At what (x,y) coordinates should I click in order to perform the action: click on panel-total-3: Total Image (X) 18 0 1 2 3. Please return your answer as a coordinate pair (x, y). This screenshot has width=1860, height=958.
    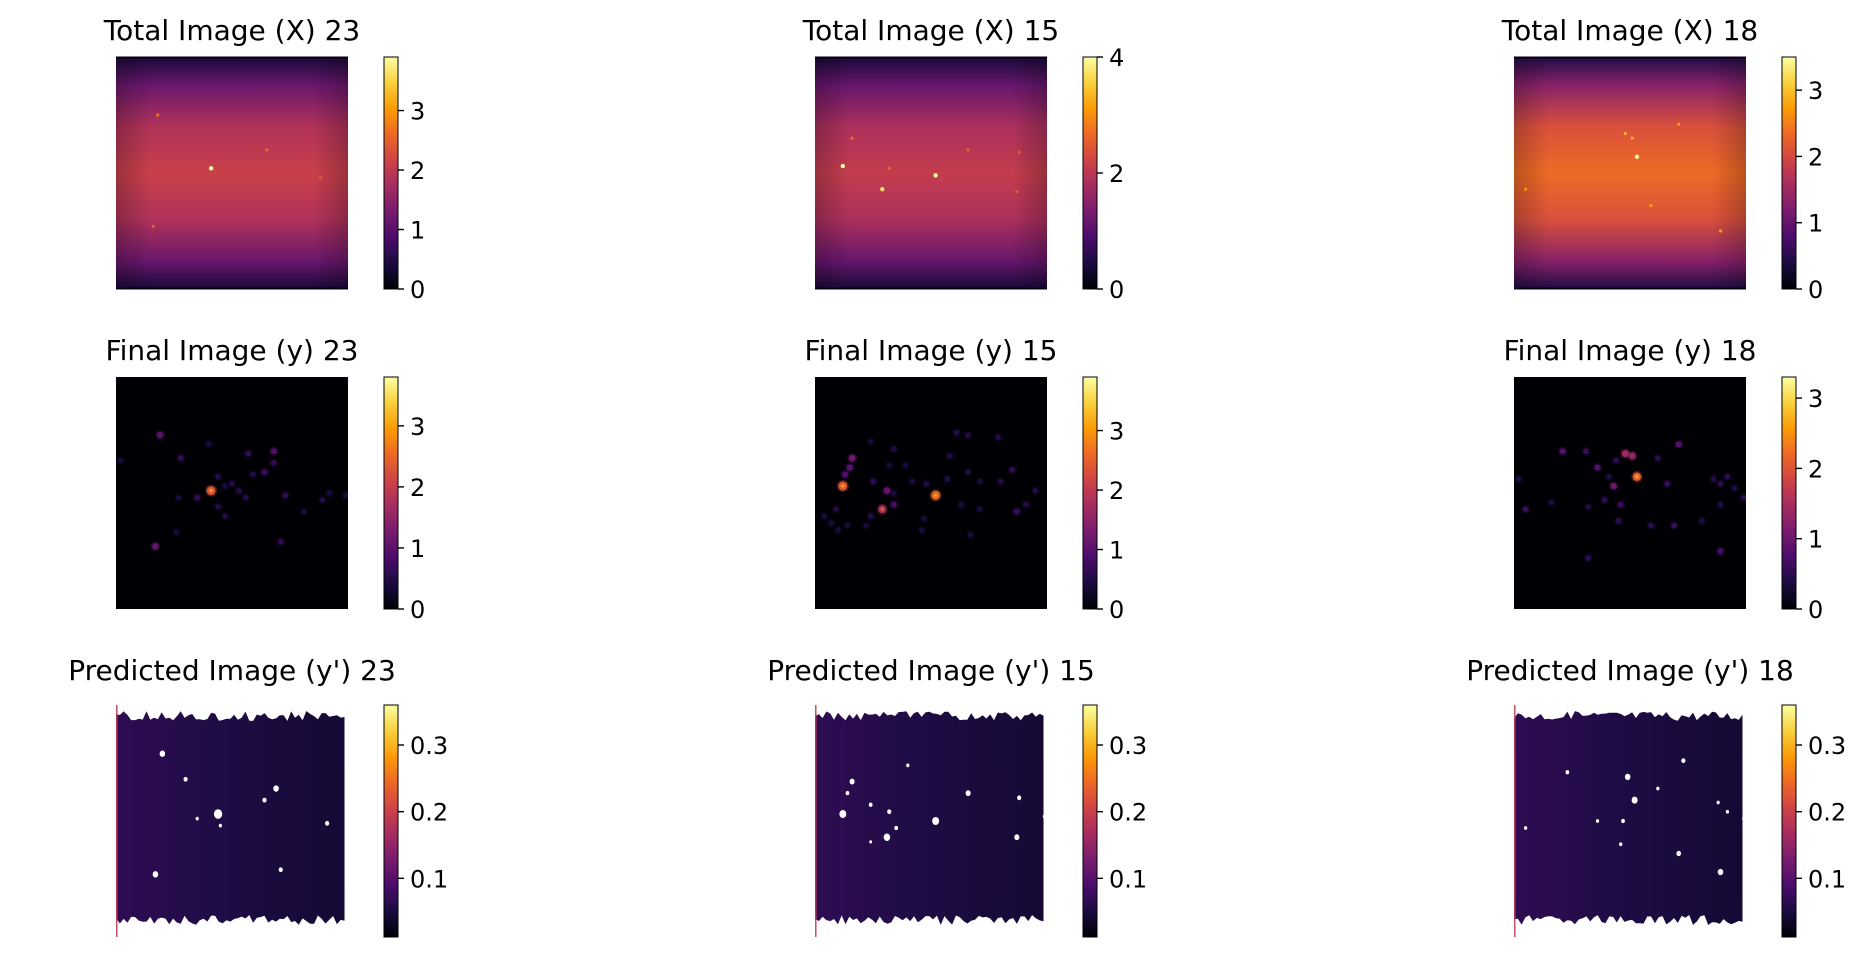
    Looking at the image, I should click on (1662, 159).